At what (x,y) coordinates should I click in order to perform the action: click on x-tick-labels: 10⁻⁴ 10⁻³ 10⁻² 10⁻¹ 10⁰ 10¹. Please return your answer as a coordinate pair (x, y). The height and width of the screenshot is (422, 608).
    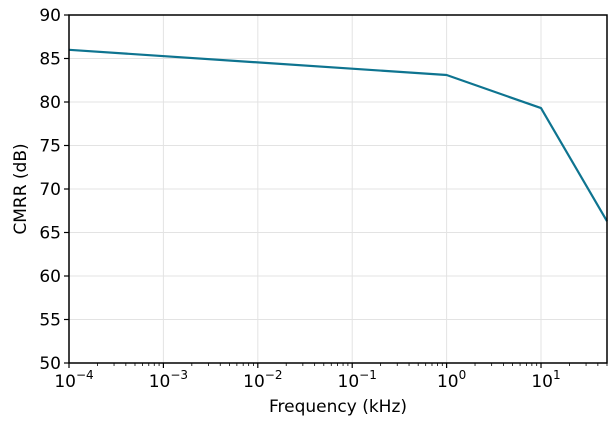
    Looking at the image, I should click on (307, 380).